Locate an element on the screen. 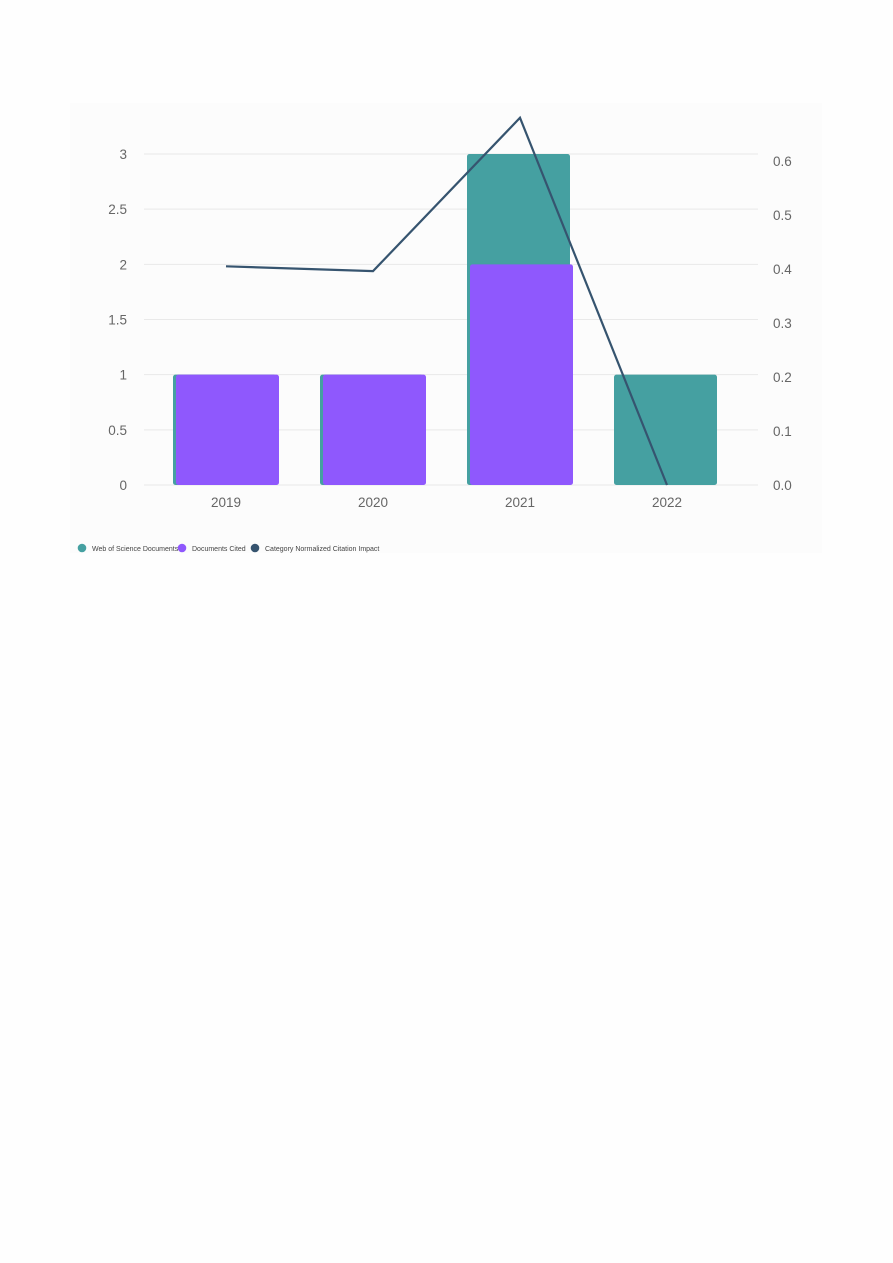 The width and height of the screenshot is (893, 1263). left-axis-tick-label: 0.5 is located at coordinates (117, 430).